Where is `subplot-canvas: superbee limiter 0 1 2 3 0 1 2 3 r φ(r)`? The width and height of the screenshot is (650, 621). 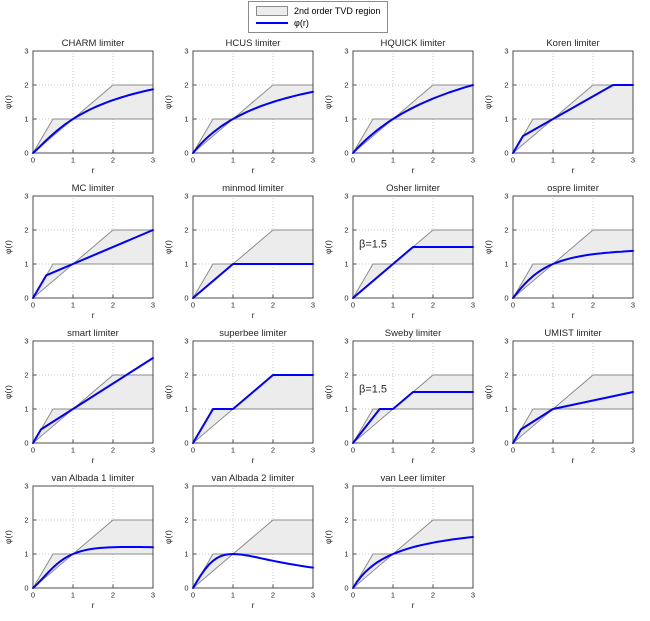 subplot-canvas: superbee limiter 0 1 2 3 0 1 2 3 r φ(r) is located at coordinates (239, 396).